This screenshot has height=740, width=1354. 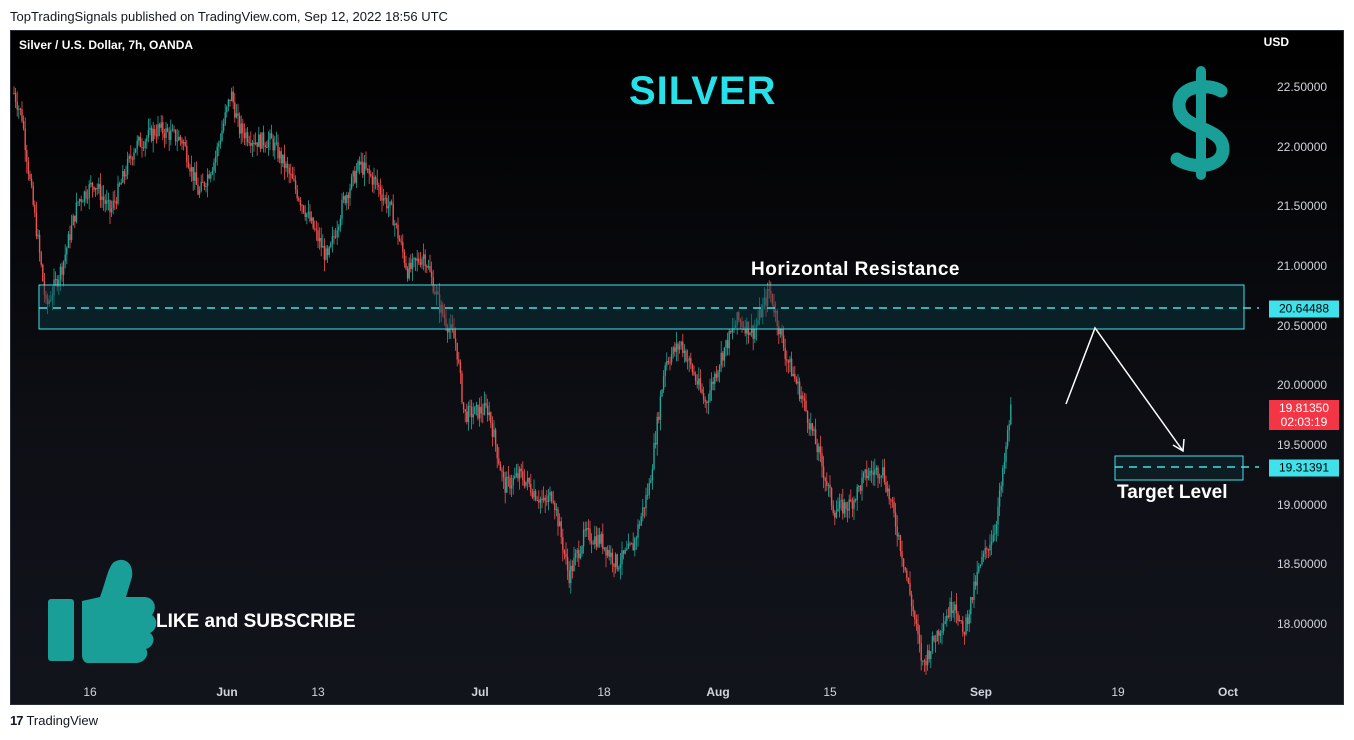 I want to click on x-tick: 13, so click(x=318, y=692).